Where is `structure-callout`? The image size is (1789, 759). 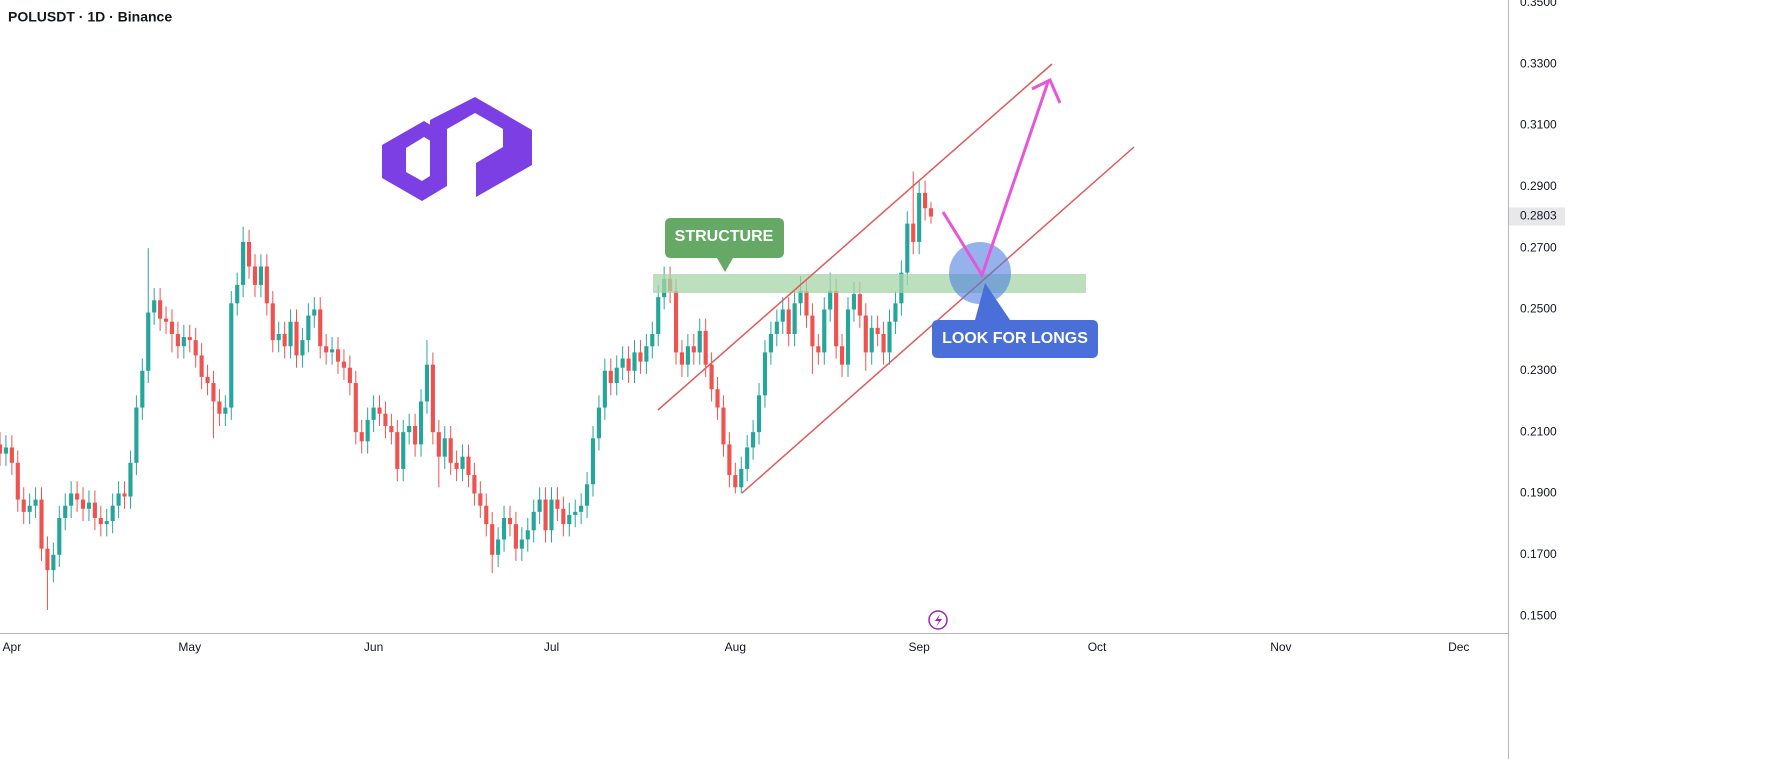 structure-callout is located at coordinates (724, 245).